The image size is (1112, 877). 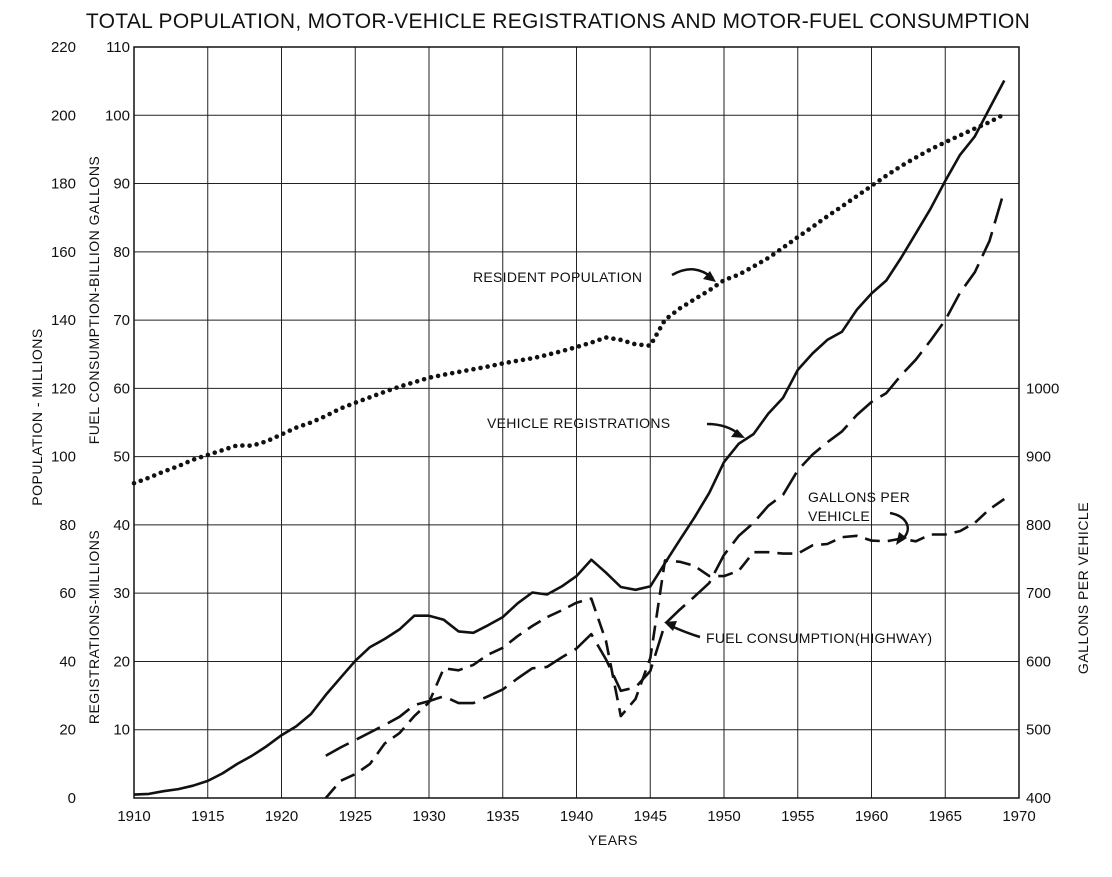 What do you see at coordinates (797, 816) in the screenshot?
I see `x-tick-label: 1955` at bounding box center [797, 816].